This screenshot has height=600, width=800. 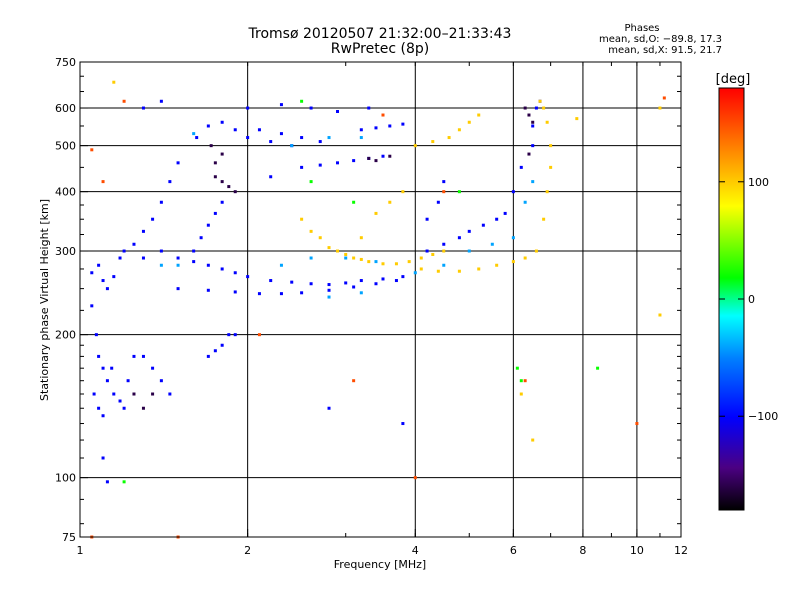 What do you see at coordinates (65, 108) in the screenshot?
I see `y-tick-label: 600` at bounding box center [65, 108].